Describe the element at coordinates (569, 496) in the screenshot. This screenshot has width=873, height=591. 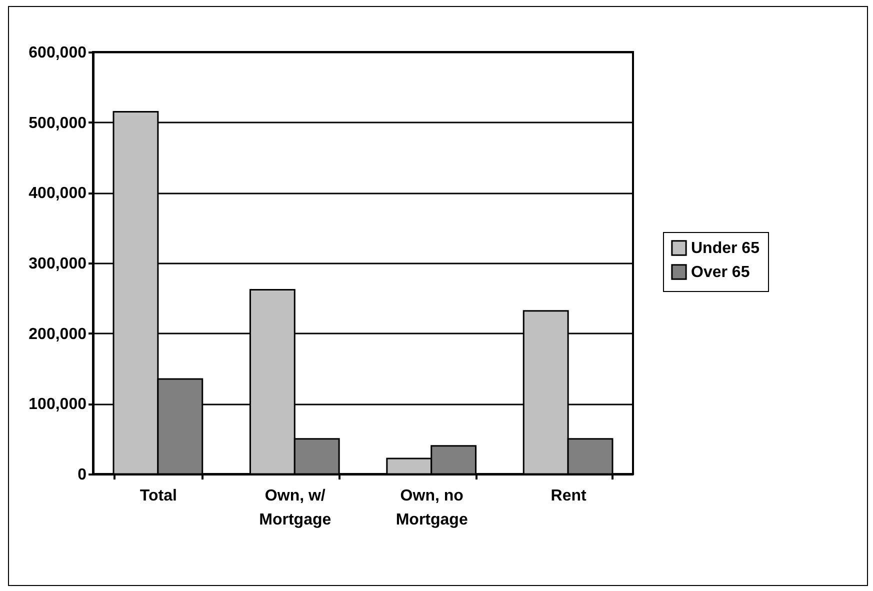
I see `x-tick-label: Rent` at that location.